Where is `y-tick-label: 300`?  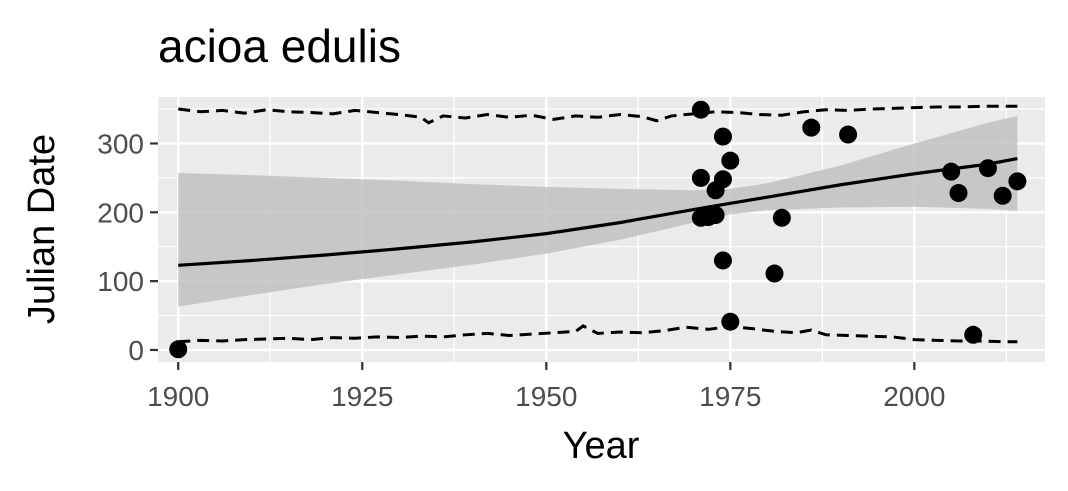 y-tick-label: 300 is located at coordinates (120, 143).